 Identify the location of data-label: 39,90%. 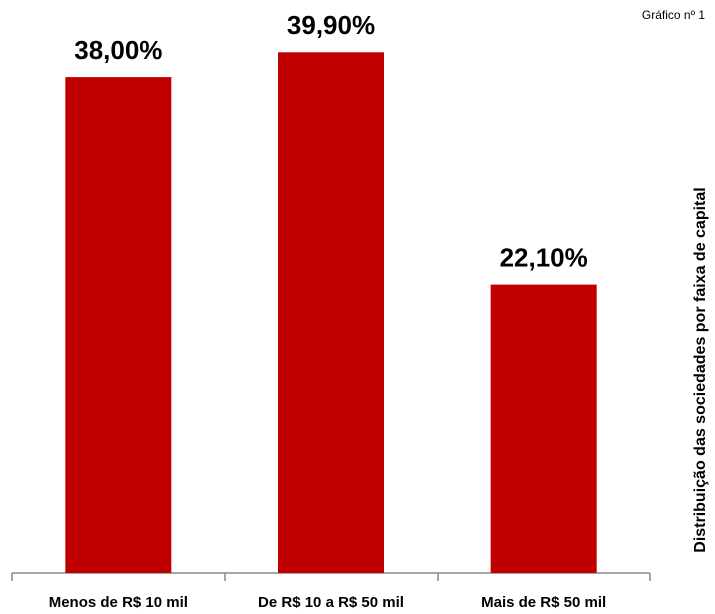
(331, 25).